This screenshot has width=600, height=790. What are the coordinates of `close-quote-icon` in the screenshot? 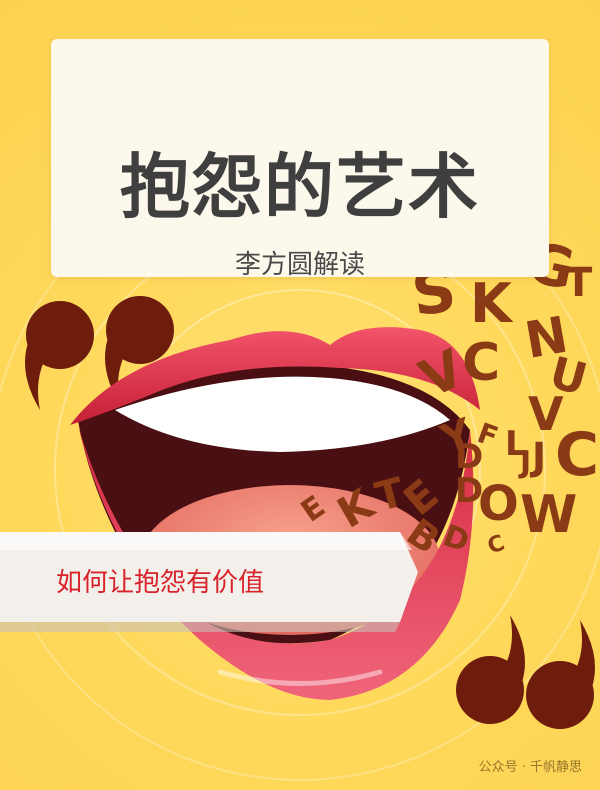 It's located at (525, 672).